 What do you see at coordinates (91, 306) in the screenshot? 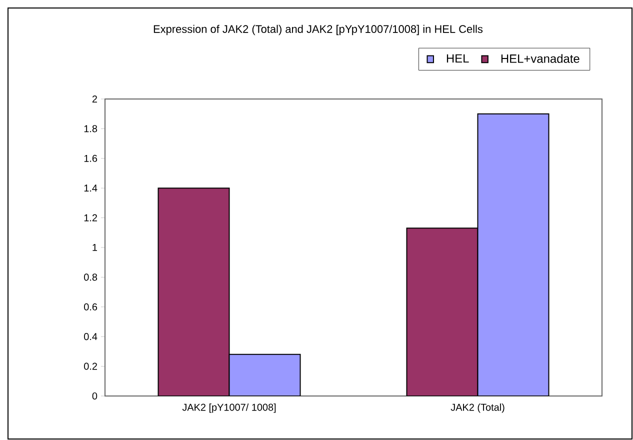
I see `y-tick-label: 0.6` at bounding box center [91, 306].